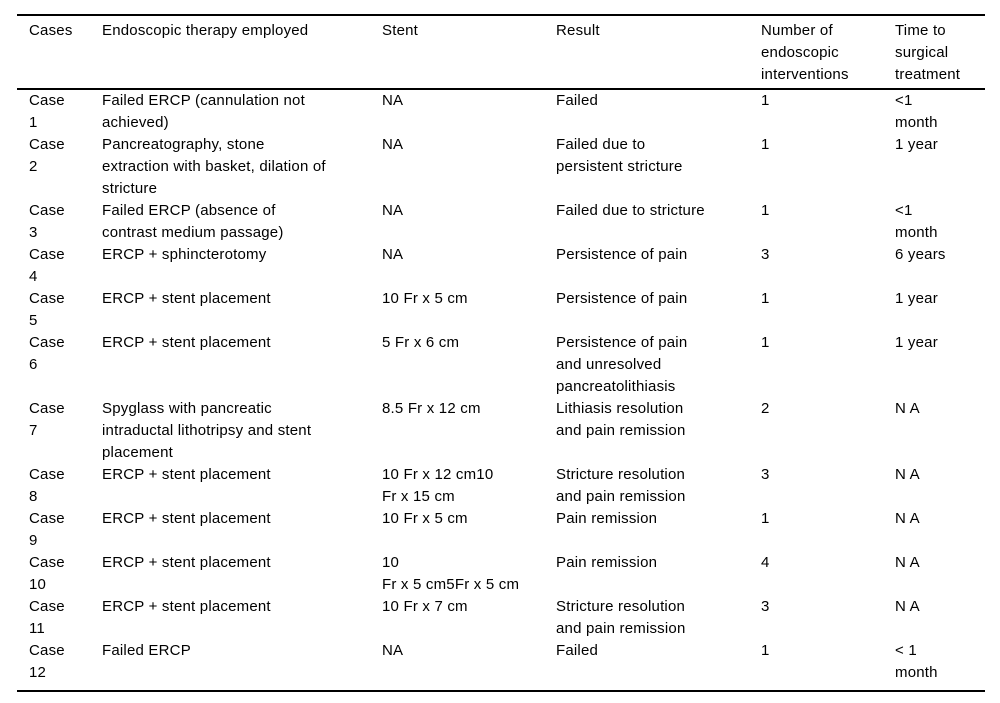 The width and height of the screenshot is (1000, 703). Describe the element at coordinates (51, 30) in the screenshot. I see `column-header-cases: Cases` at that location.